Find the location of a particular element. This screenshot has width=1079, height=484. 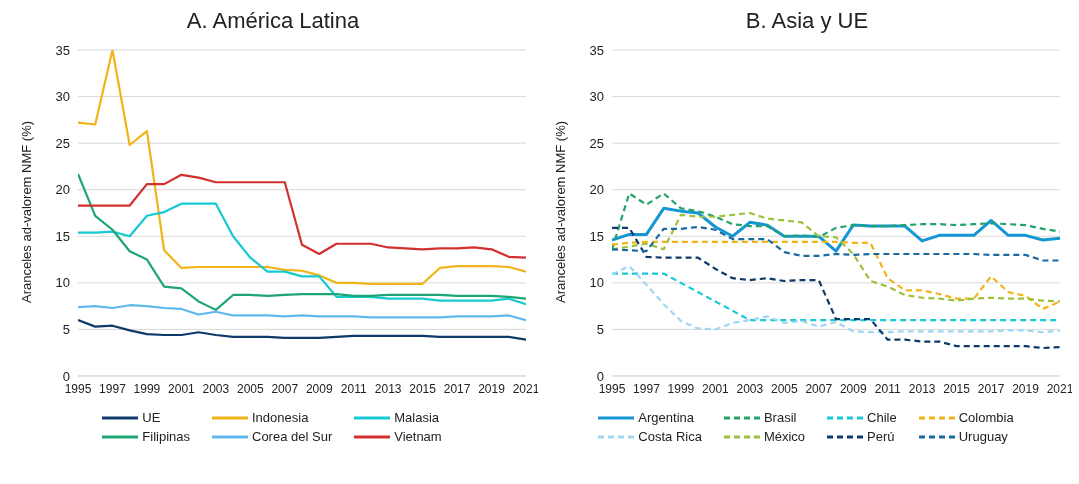

chart-title: A. América Latina is located at coordinates (273, 21).